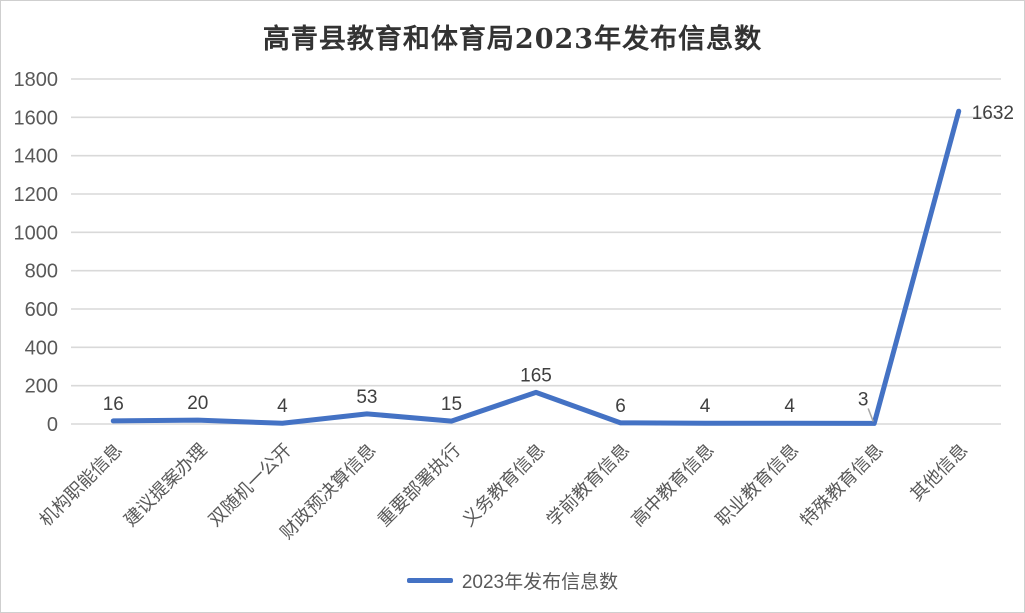 The height and width of the screenshot is (613, 1025). What do you see at coordinates (52, 425) in the screenshot?
I see `y-axis-tick-label: 0` at bounding box center [52, 425].